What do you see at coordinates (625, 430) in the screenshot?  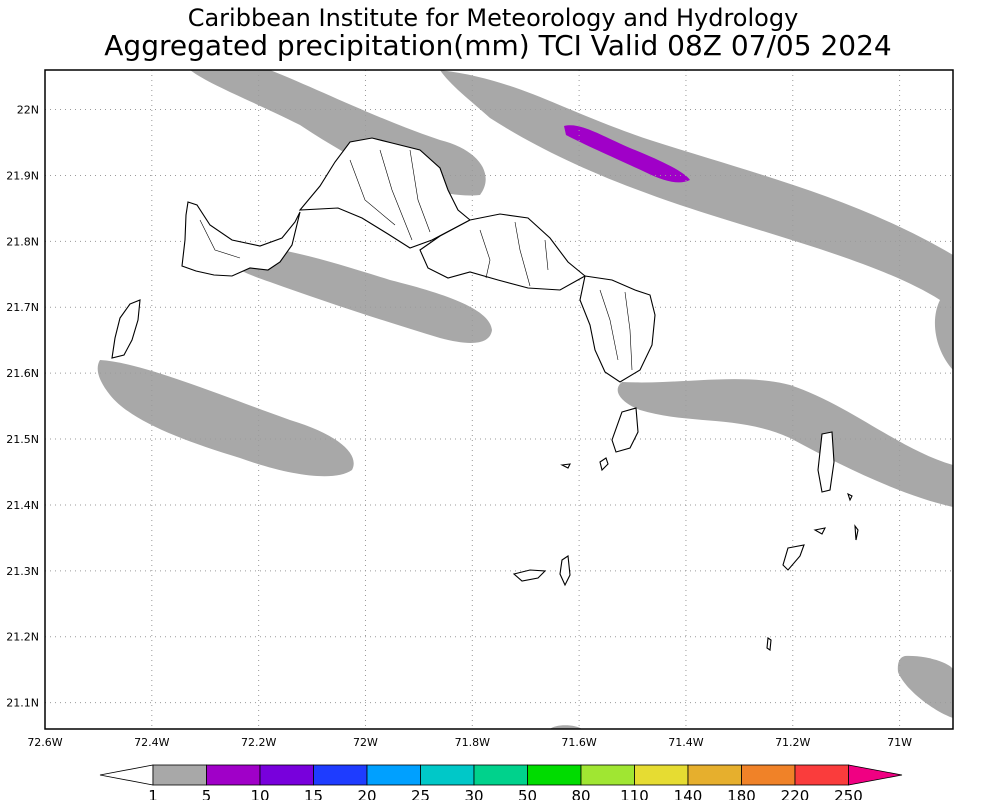 I see `island-south-caicos` at bounding box center [625, 430].